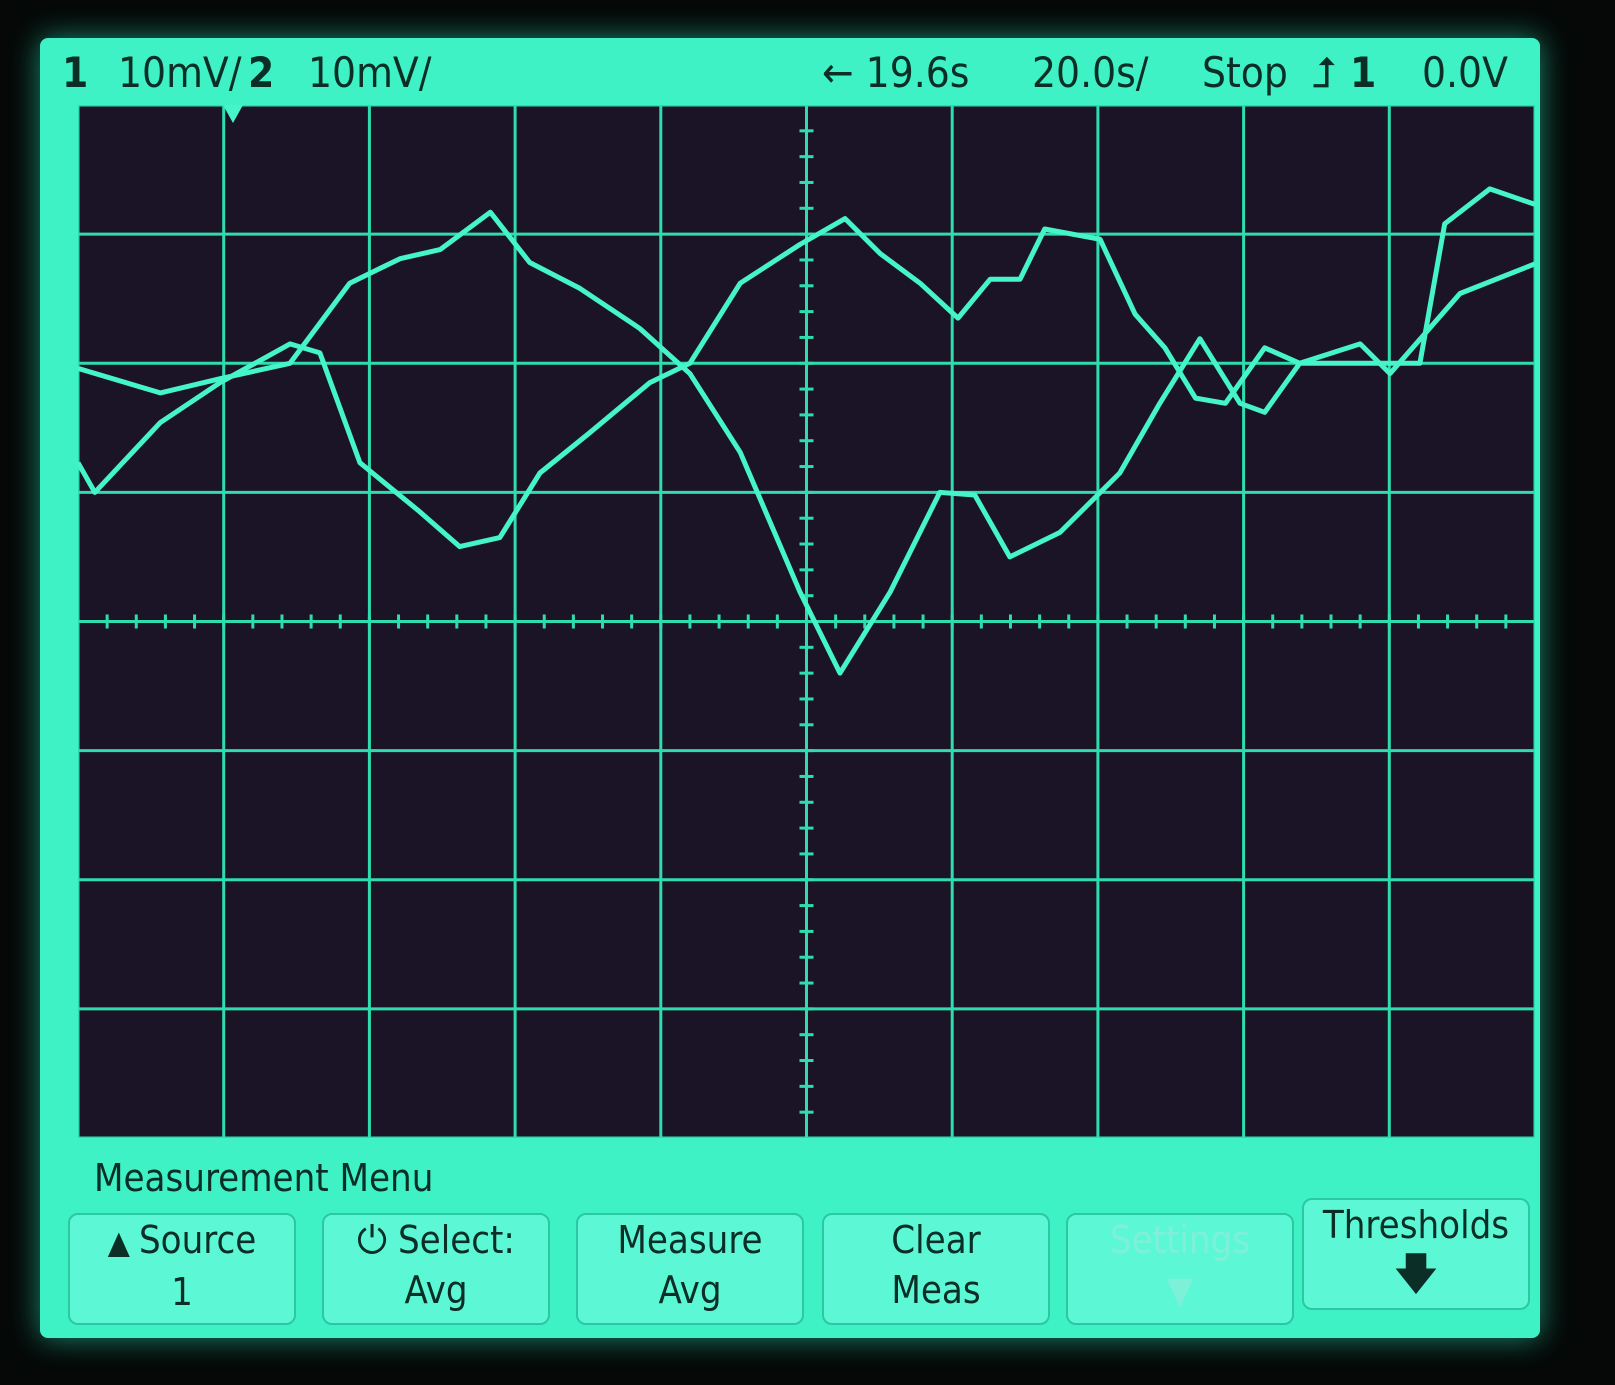 The height and width of the screenshot is (1385, 1615). I want to click on entry-knob-icon: ⏻, so click(377, 1240).